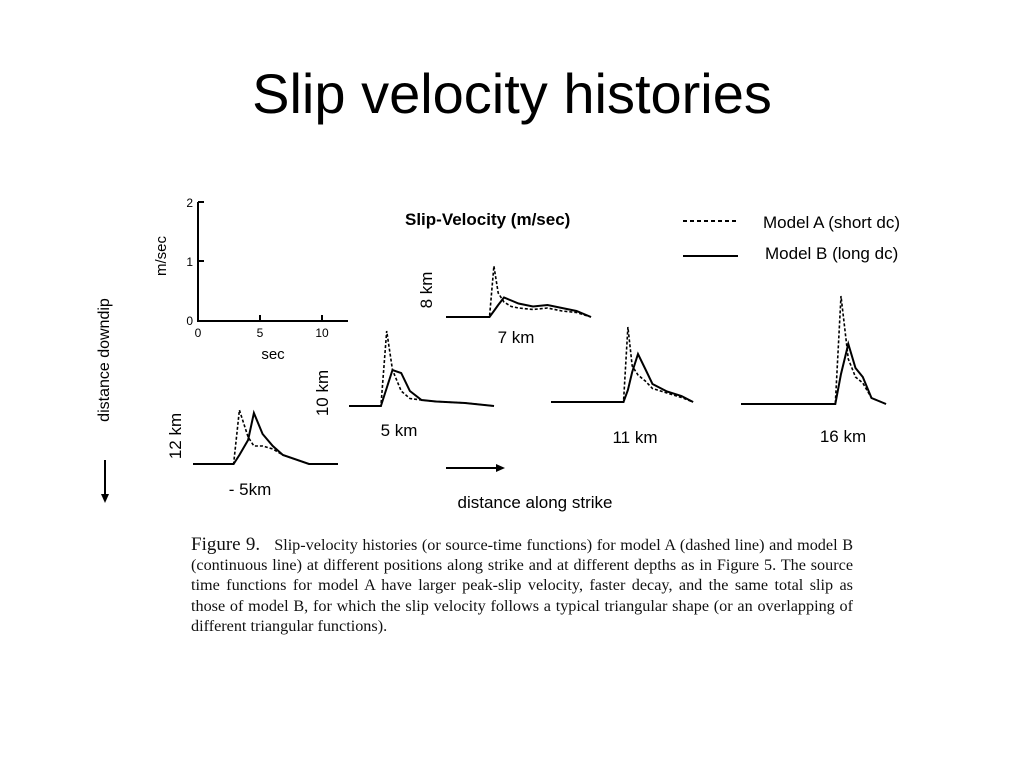 The image size is (1024, 768). Describe the element at coordinates (265, 437) in the screenshot. I see `panel-minus5km-model-b-trace` at that location.